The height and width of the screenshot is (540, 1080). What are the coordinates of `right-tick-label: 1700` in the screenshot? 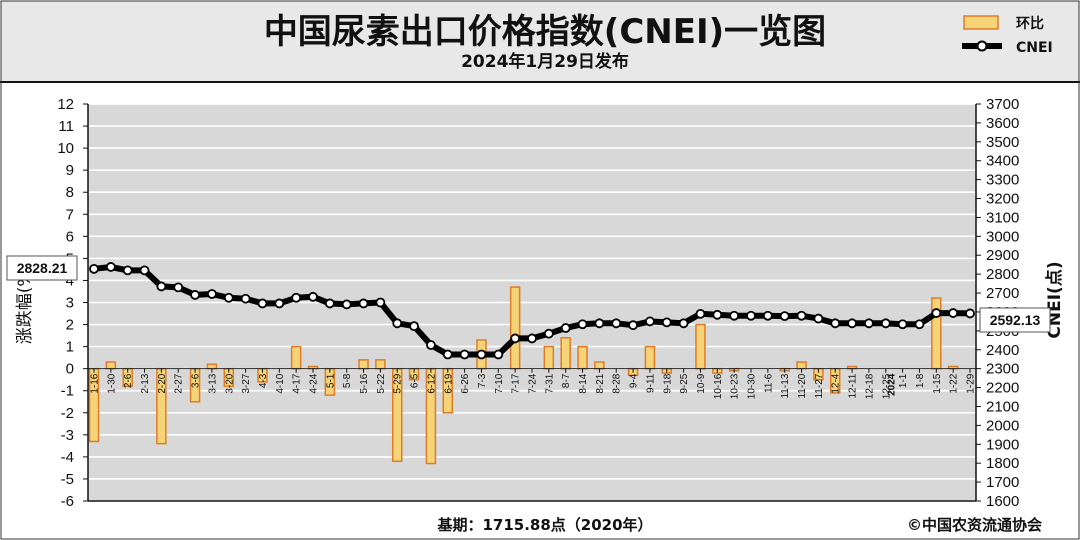 It's located at (1002, 482).